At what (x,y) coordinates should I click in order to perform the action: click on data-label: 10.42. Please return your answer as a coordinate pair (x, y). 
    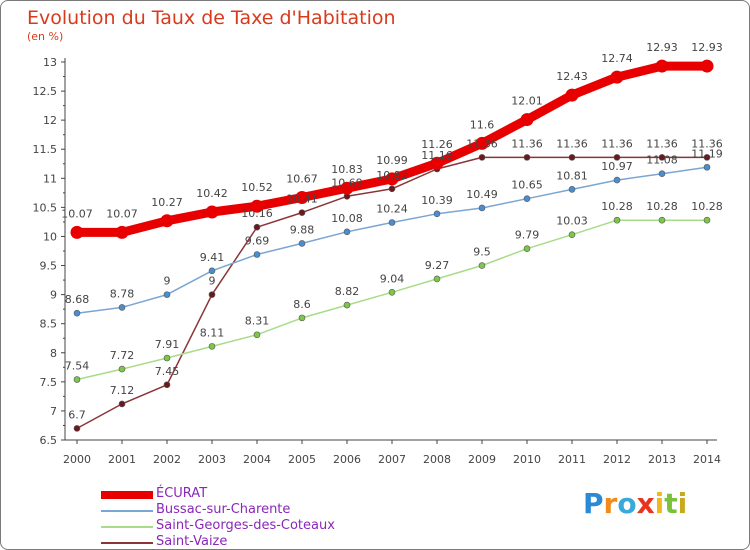
    Looking at the image, I should click on (212, 193).